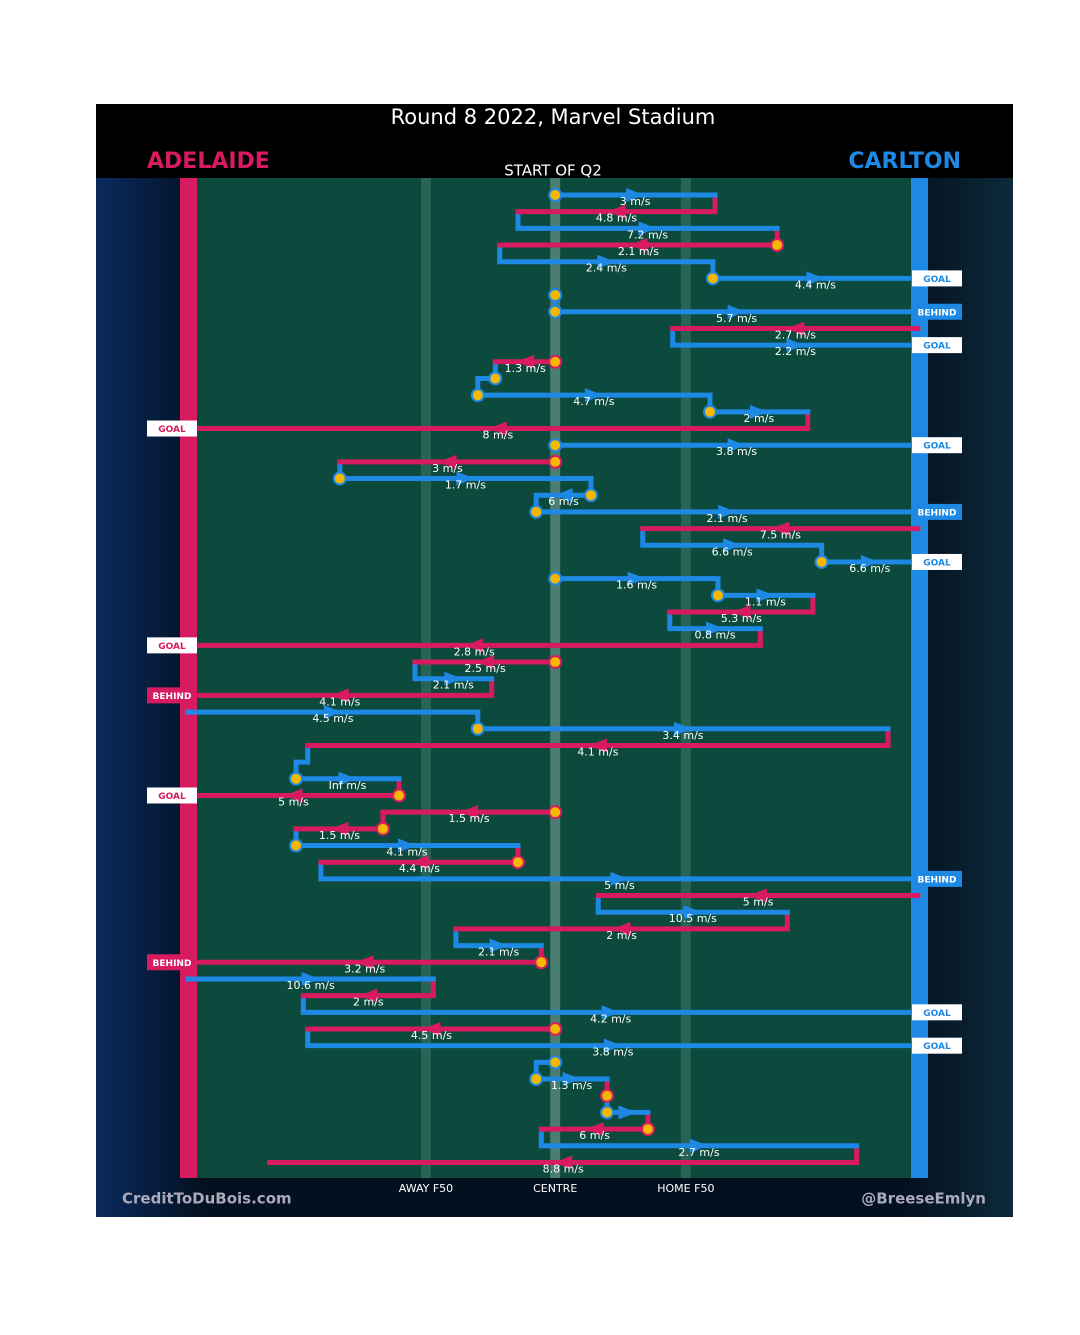 The height and width of the screenshot is (1335, 1080). Describe the element at coordinates (555, 1188) in the screenshot. I see `x-tick-label: CENTRE` at that location.